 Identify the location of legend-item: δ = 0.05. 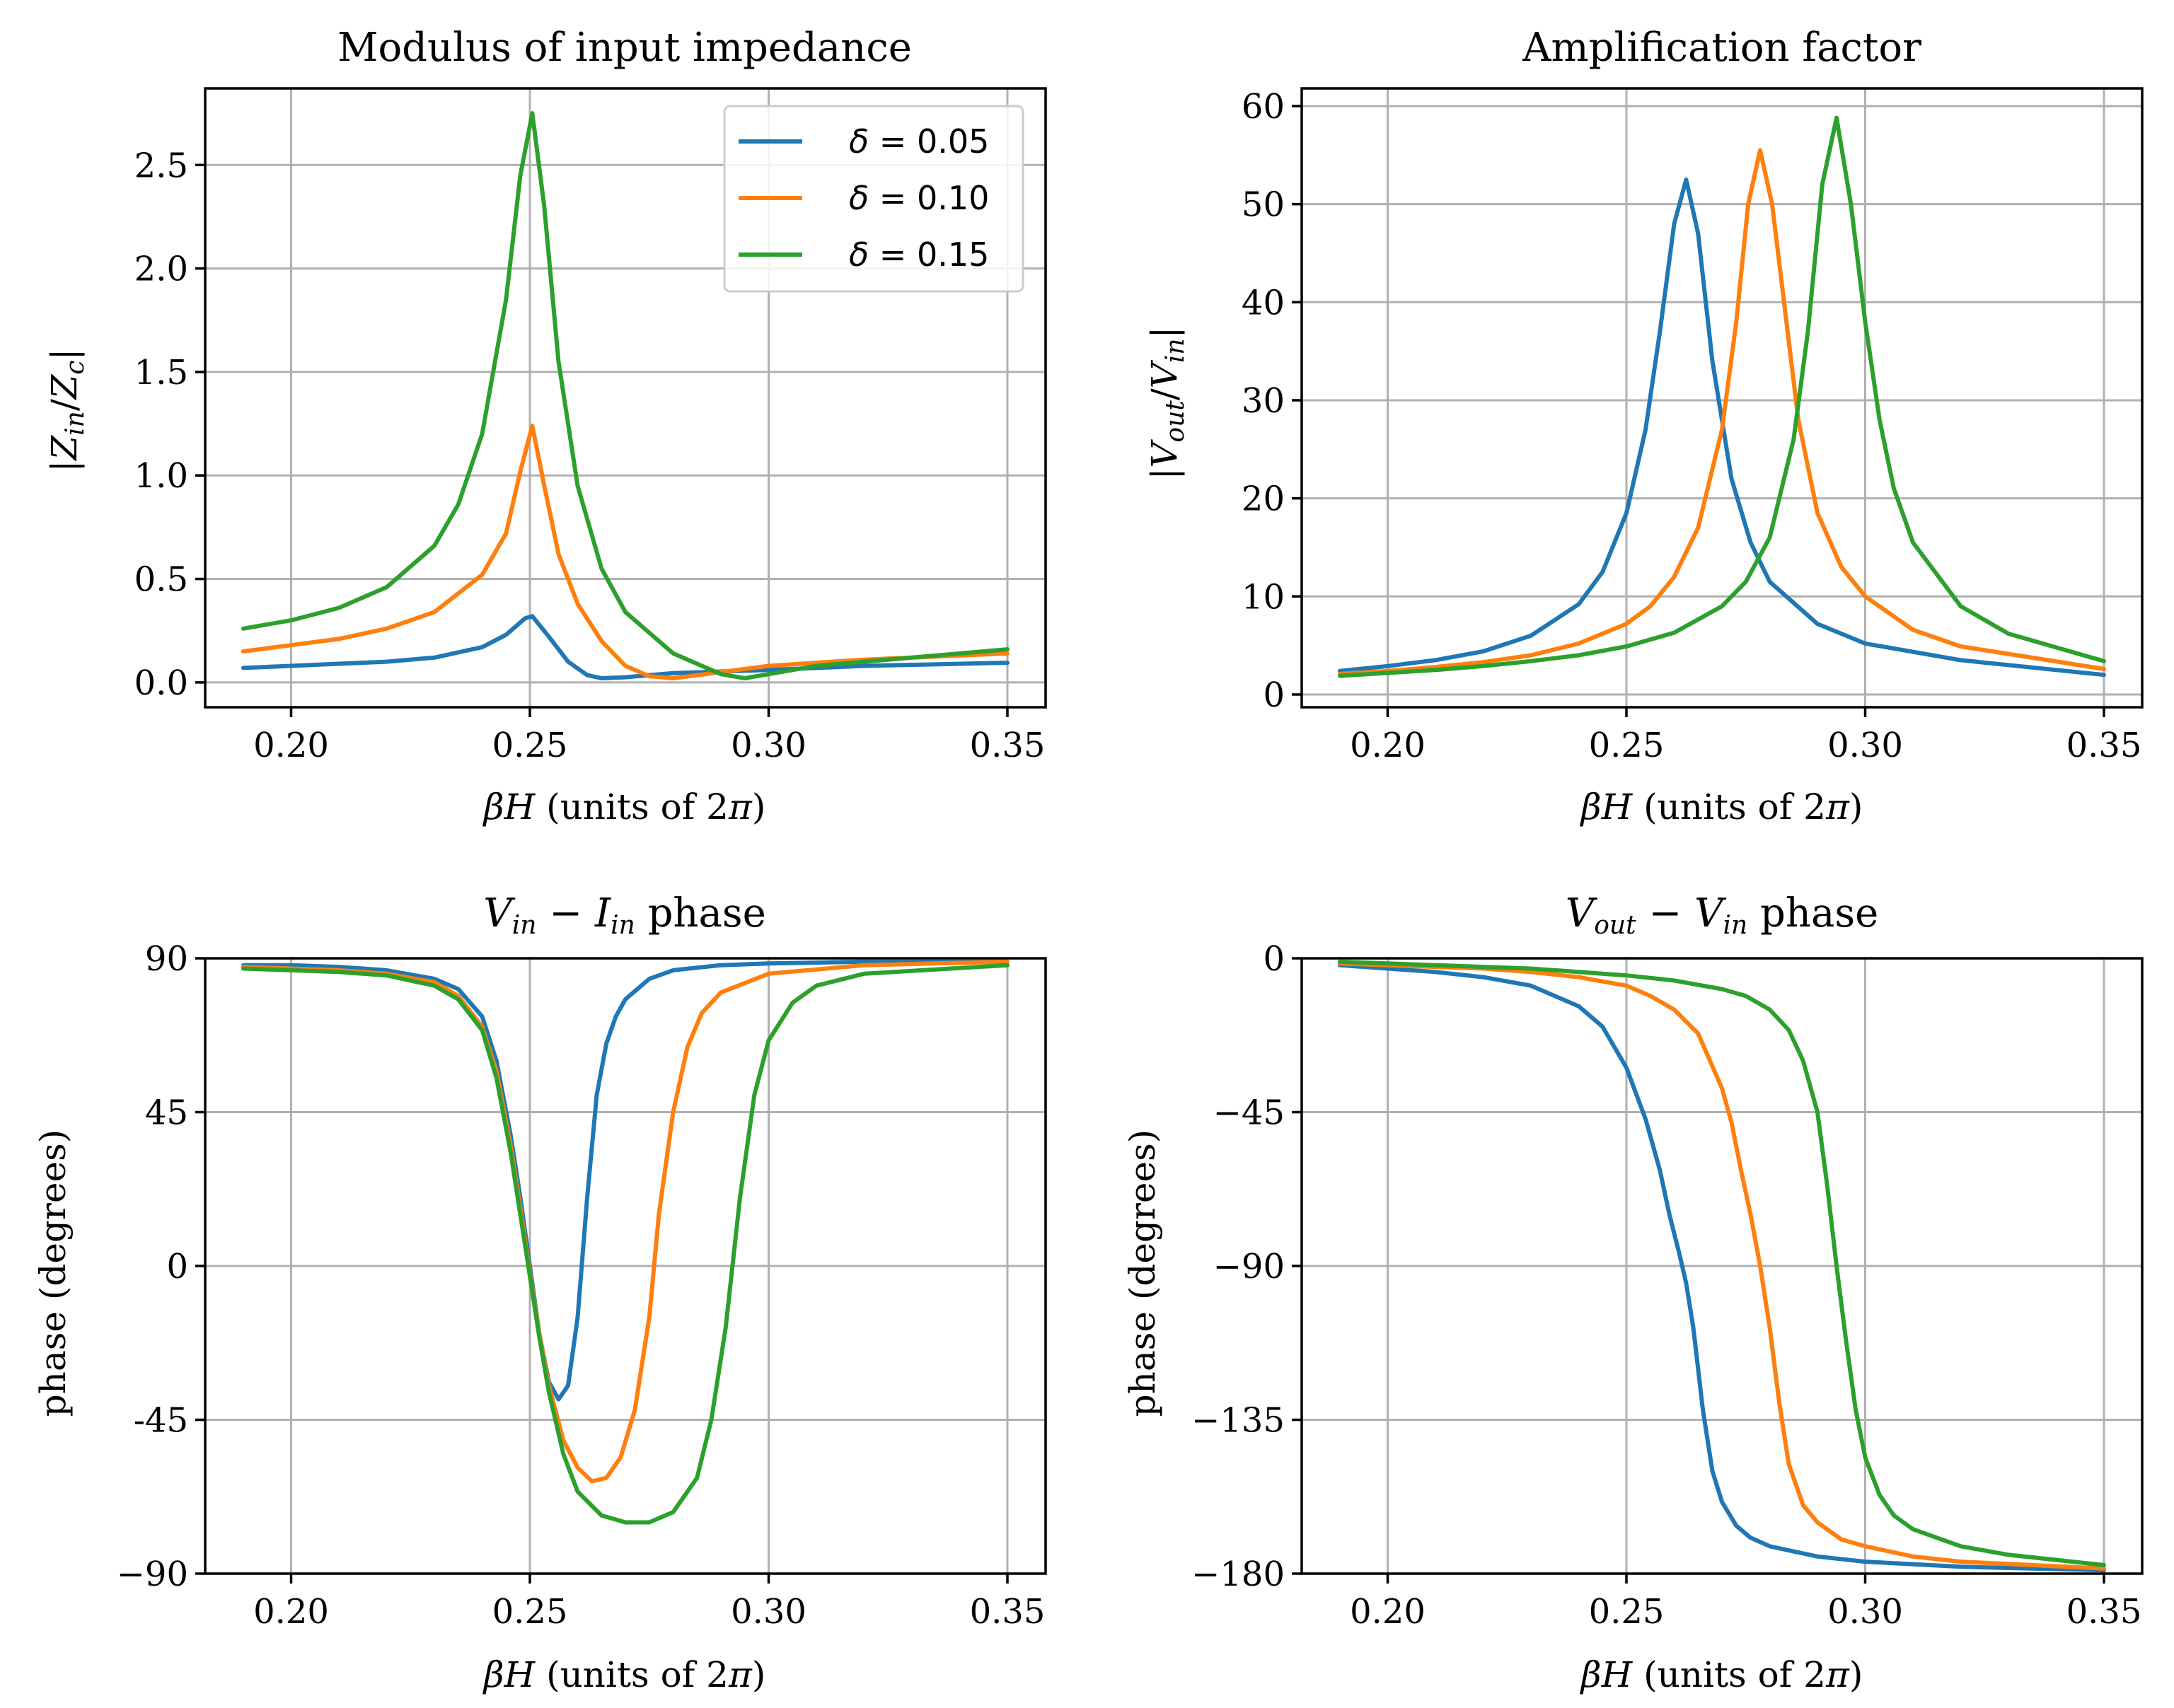
(864, 141).